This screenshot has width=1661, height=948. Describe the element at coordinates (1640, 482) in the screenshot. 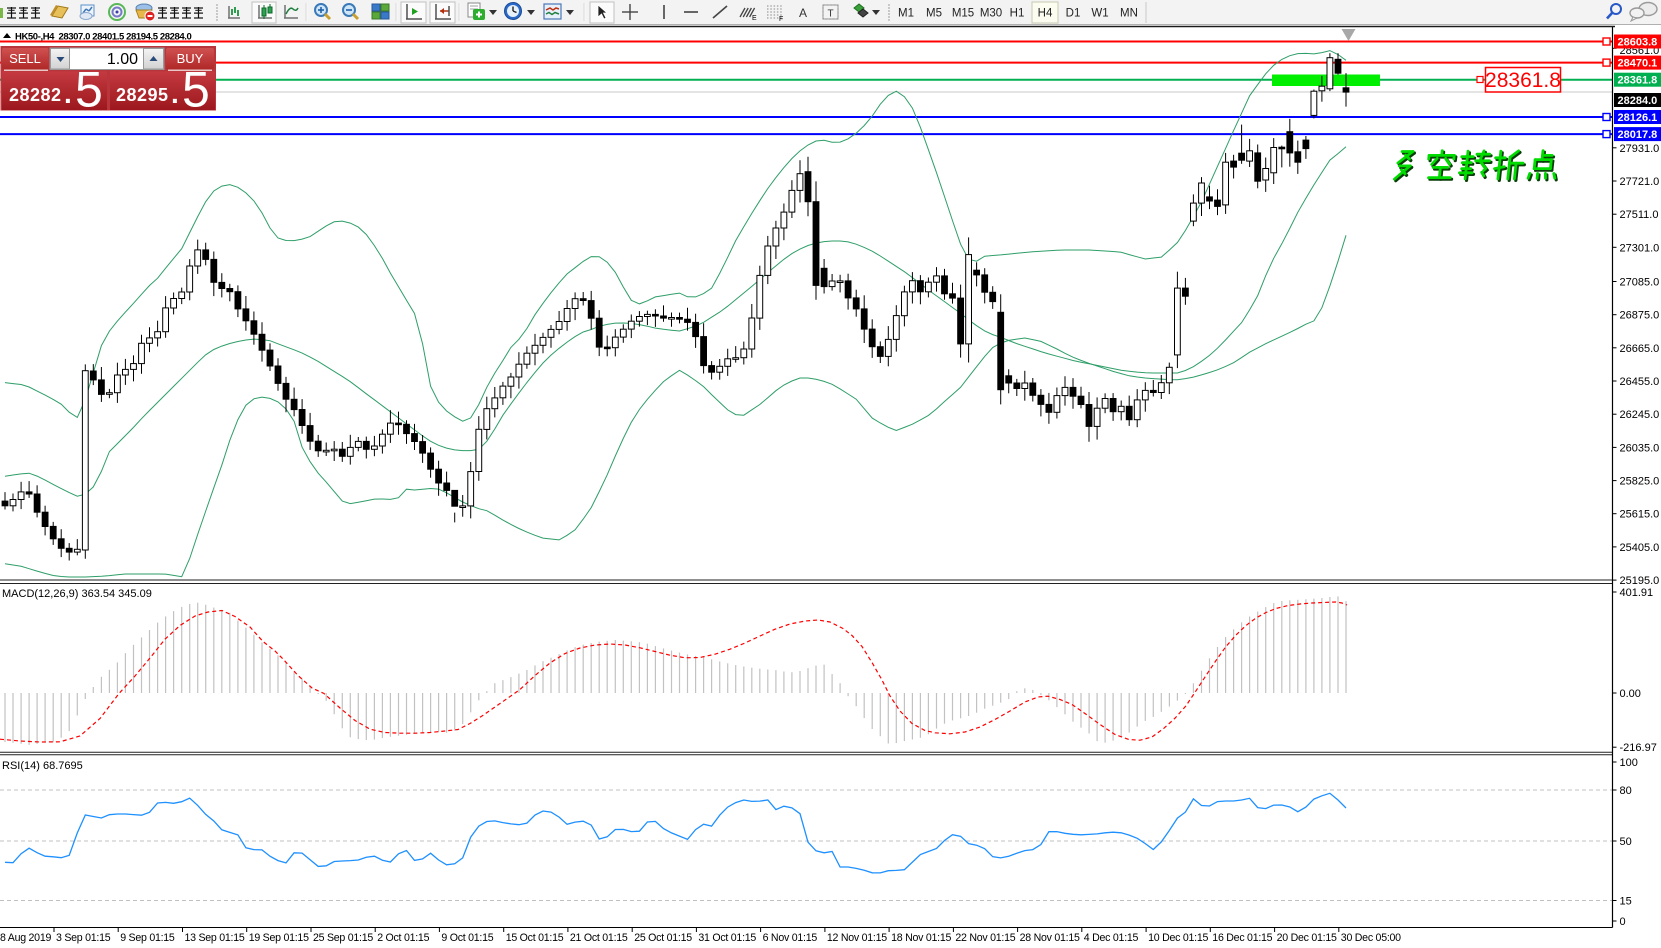

I see `svg-text: 25825.0` at that location.